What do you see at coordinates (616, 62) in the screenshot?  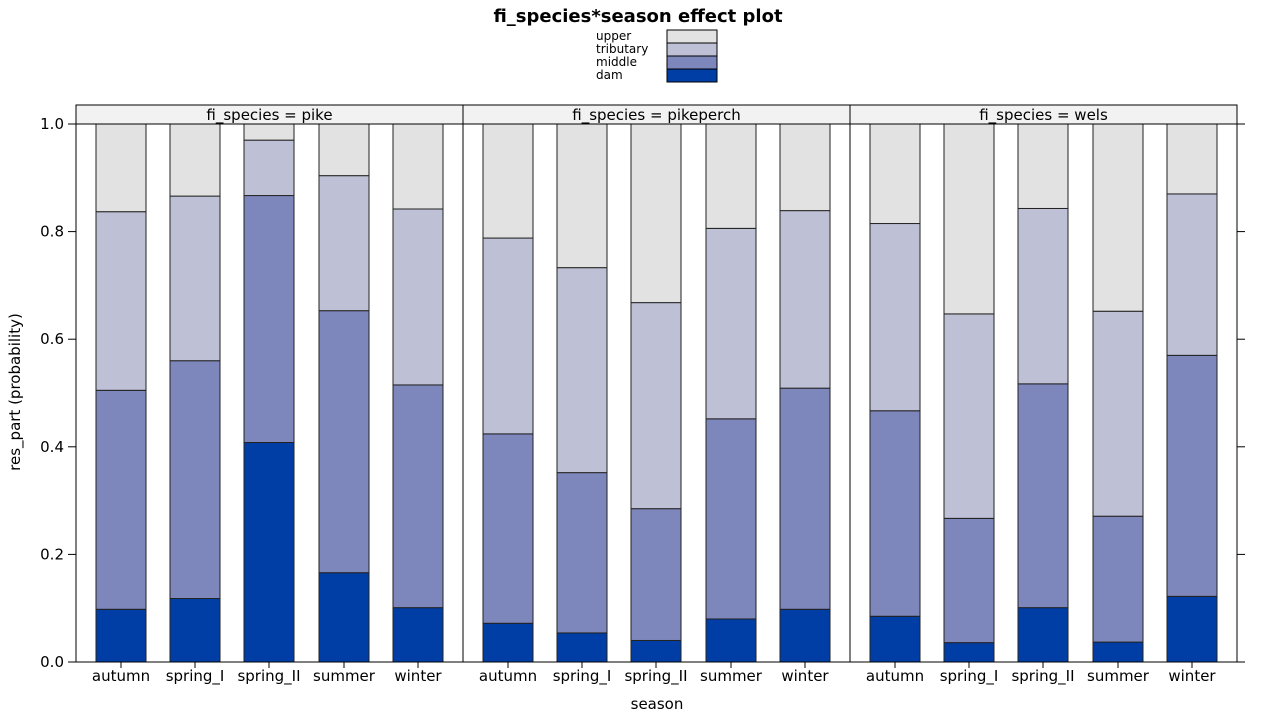 I see `legend-label-middle: middle` at bounding box center [616, 62].